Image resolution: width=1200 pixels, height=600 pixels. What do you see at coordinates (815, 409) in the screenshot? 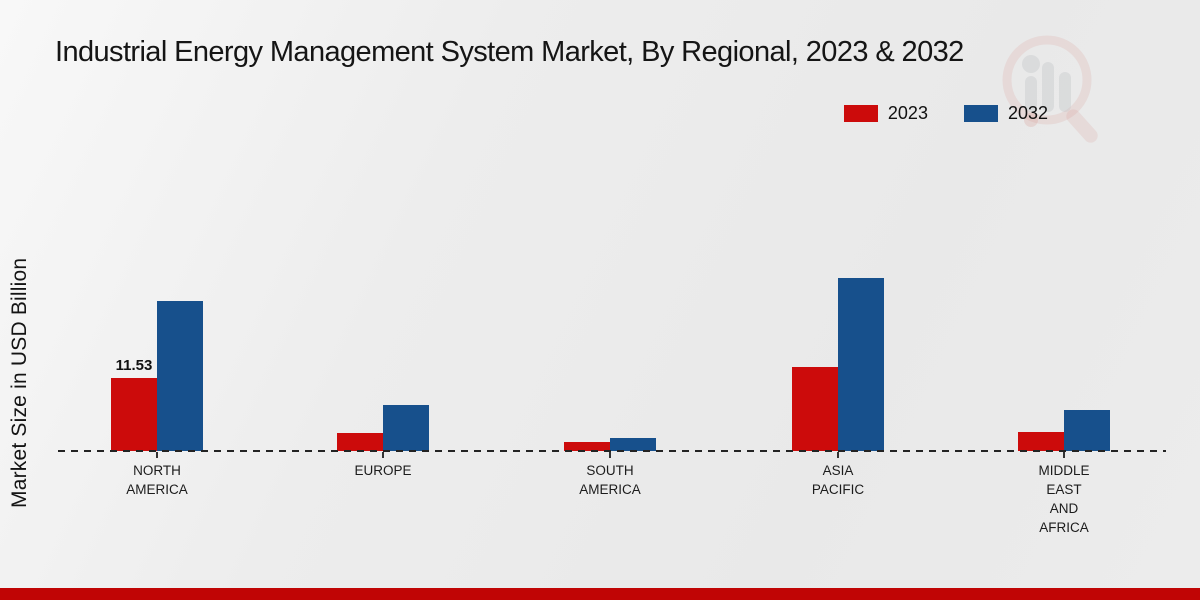
I see `bar-2023-asia-pacific` at bounding box center [815, 409].